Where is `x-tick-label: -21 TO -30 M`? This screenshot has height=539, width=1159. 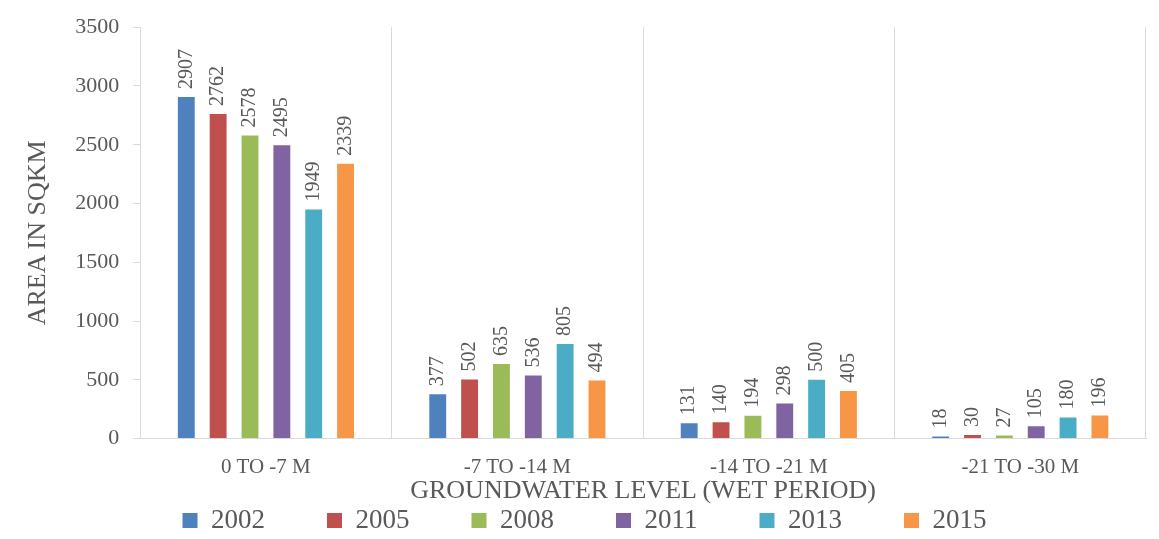
x-tick-label: -21 TO -30 M is located at coordinates (1020, 465).